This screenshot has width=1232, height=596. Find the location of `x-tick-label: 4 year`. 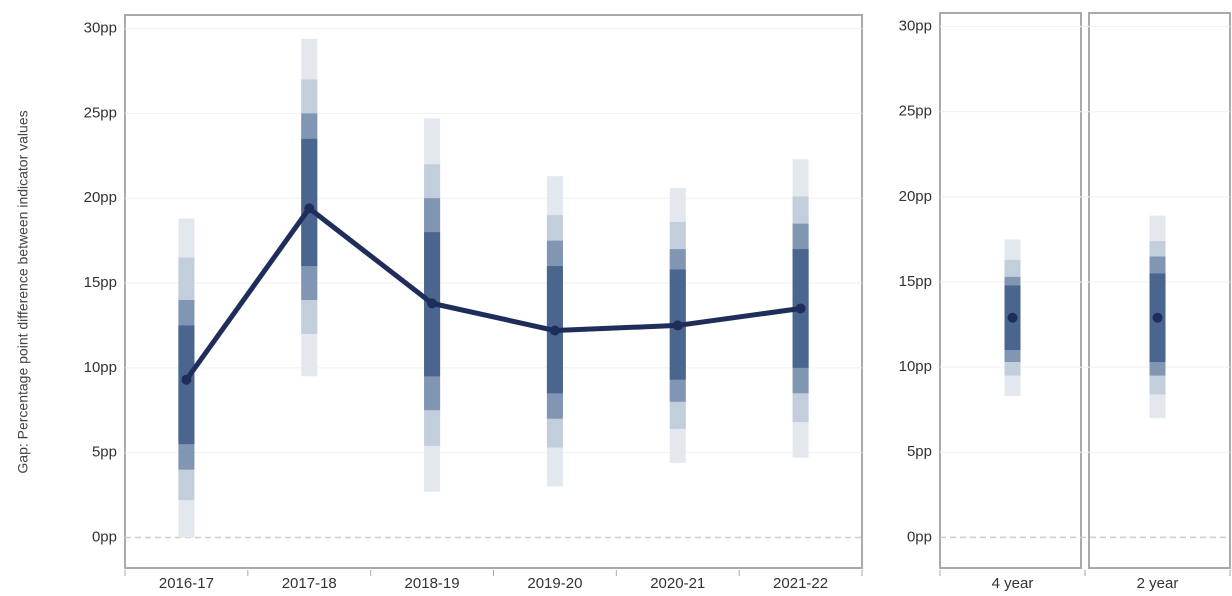

x-tick-label: 4 year is located at coordinates (1013, 583).